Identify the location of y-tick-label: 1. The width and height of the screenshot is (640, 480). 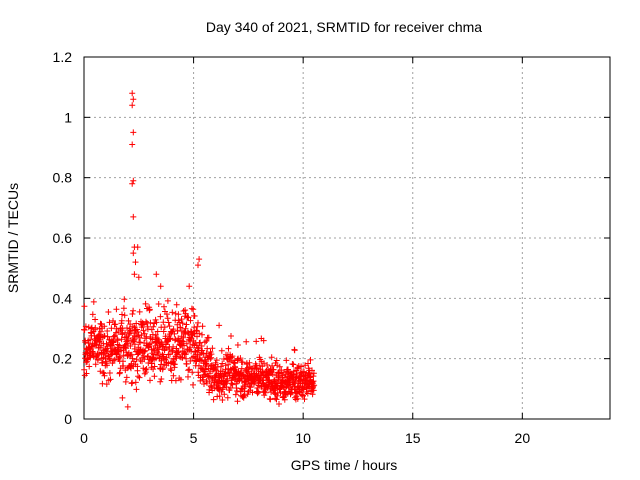
(68, 117).